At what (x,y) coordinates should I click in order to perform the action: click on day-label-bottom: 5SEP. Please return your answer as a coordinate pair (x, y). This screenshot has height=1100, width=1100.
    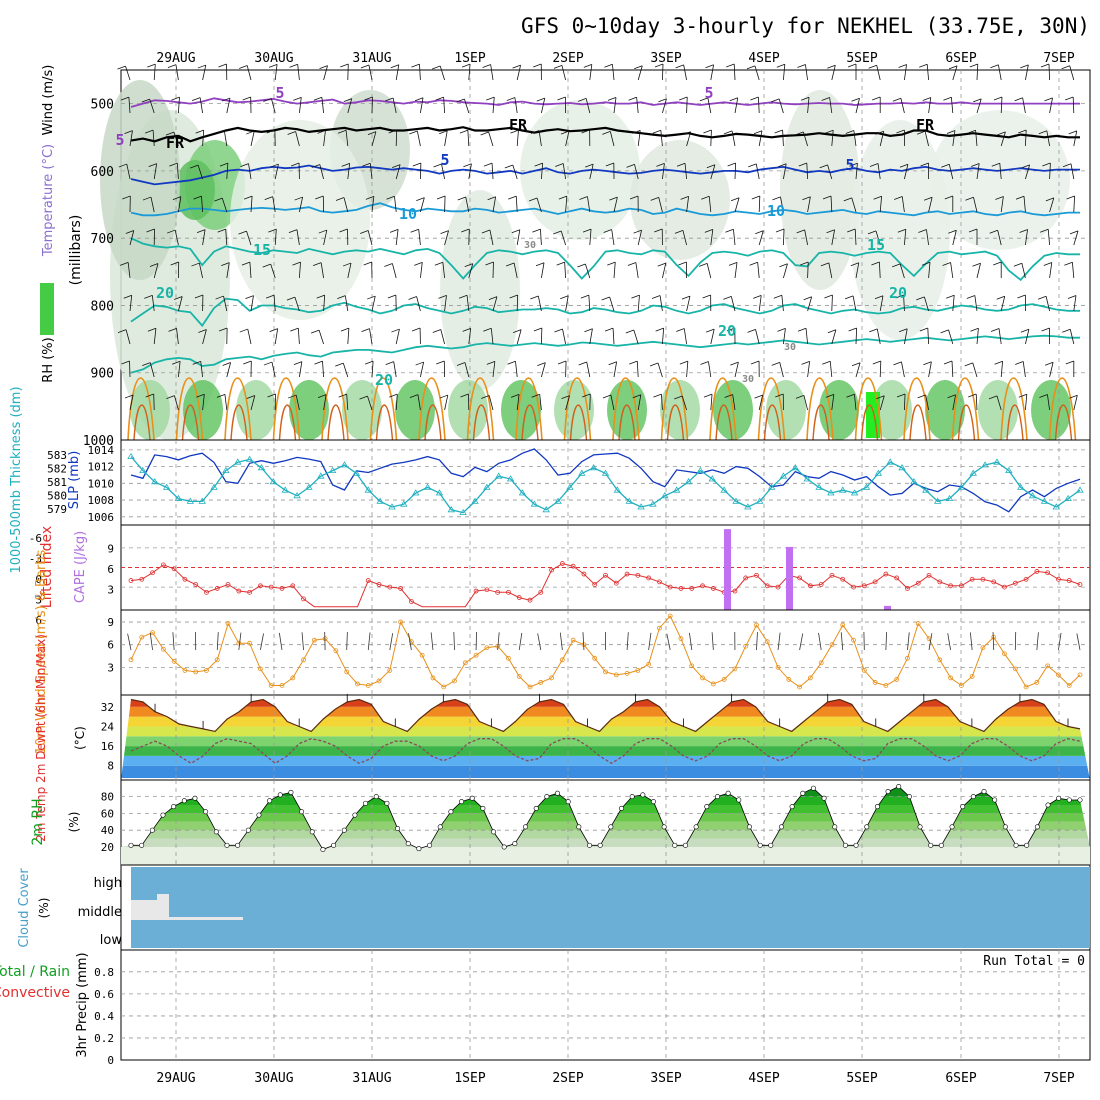
    Looking at the image, I should click on (861, 1078).